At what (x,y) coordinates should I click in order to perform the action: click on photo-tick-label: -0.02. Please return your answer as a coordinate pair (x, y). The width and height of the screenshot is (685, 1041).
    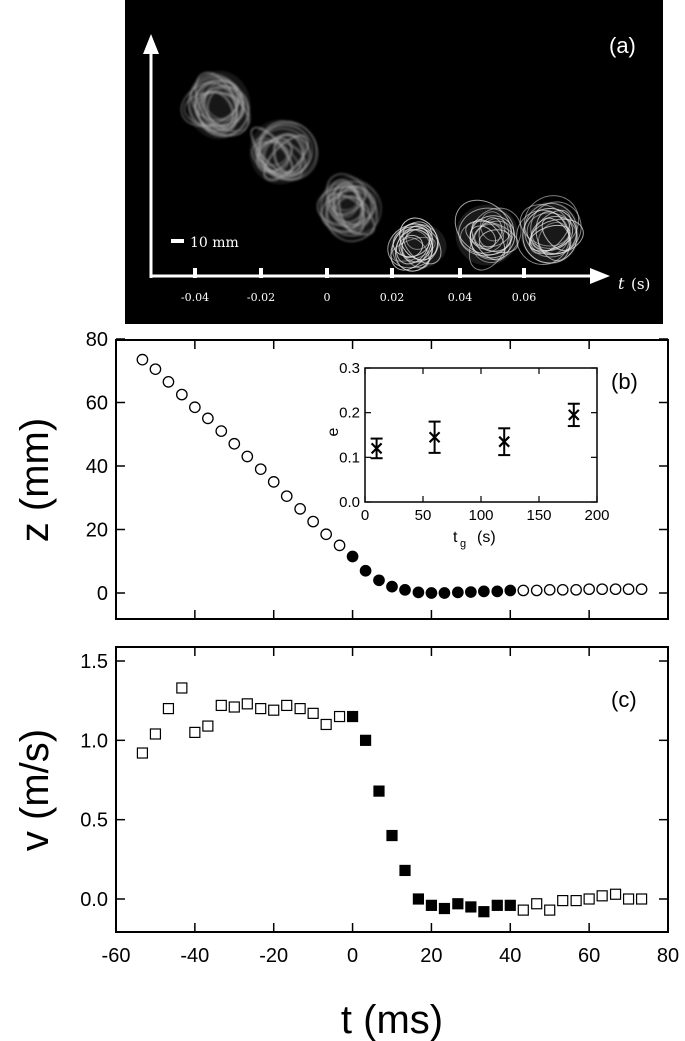
    Looking at the image, I should click on (261, 297).